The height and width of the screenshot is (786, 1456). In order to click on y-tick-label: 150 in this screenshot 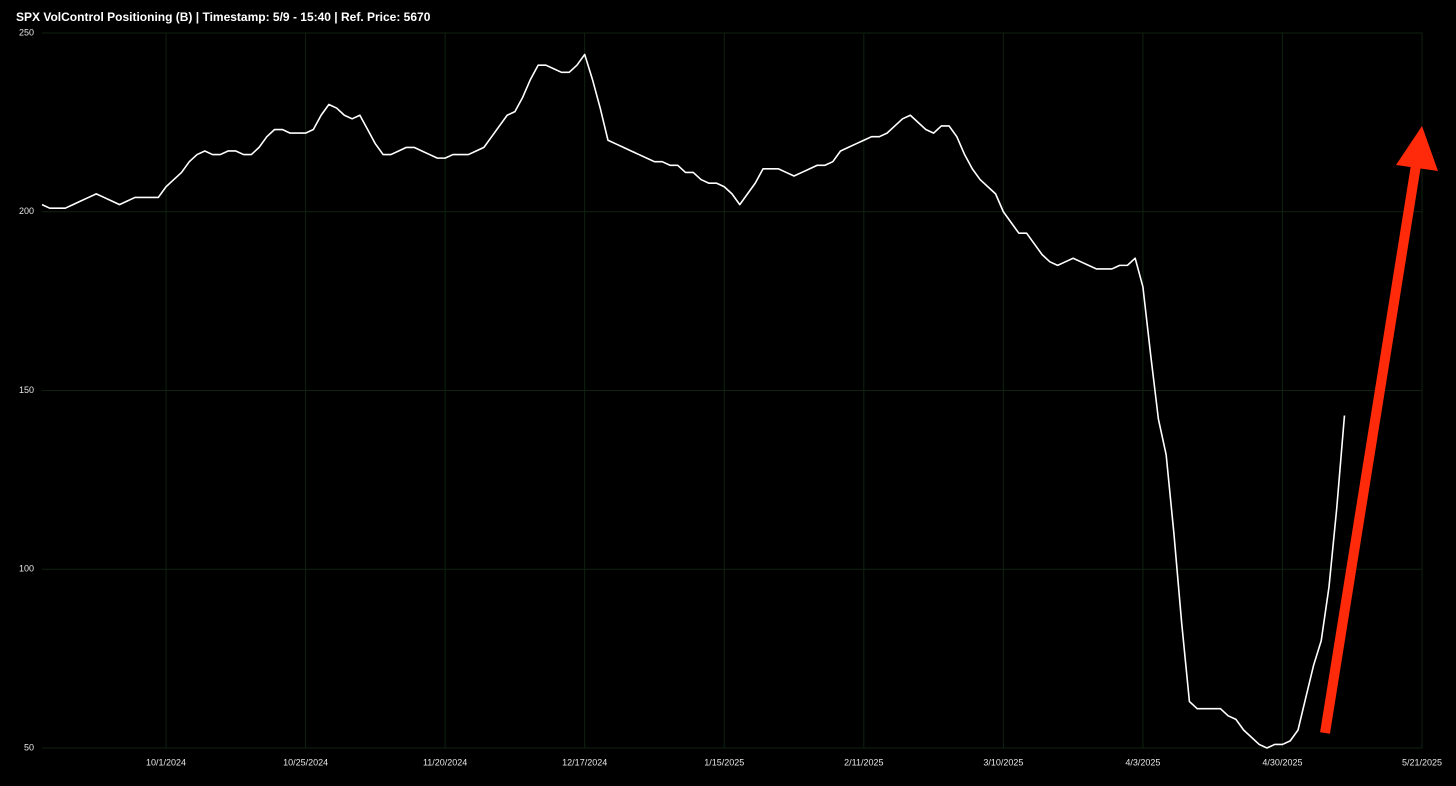, I will do `click(26, 390)`.